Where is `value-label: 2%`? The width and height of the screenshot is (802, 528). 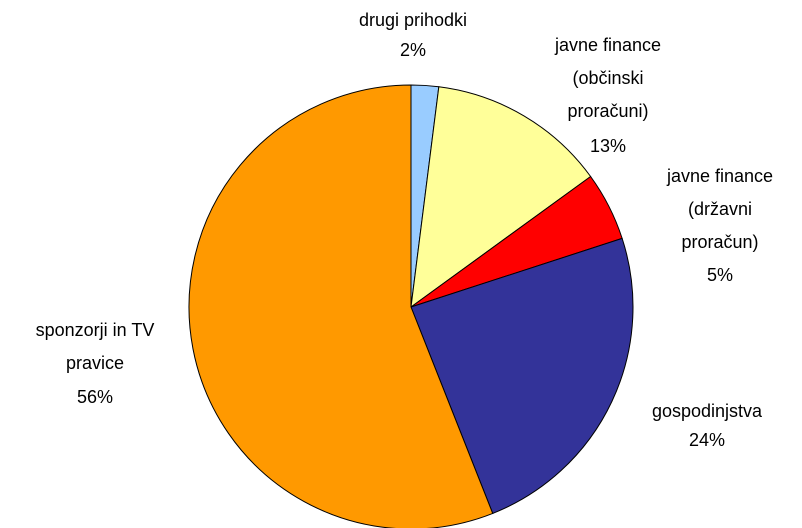
value-label: 2% is located at coordinates (412, 49).